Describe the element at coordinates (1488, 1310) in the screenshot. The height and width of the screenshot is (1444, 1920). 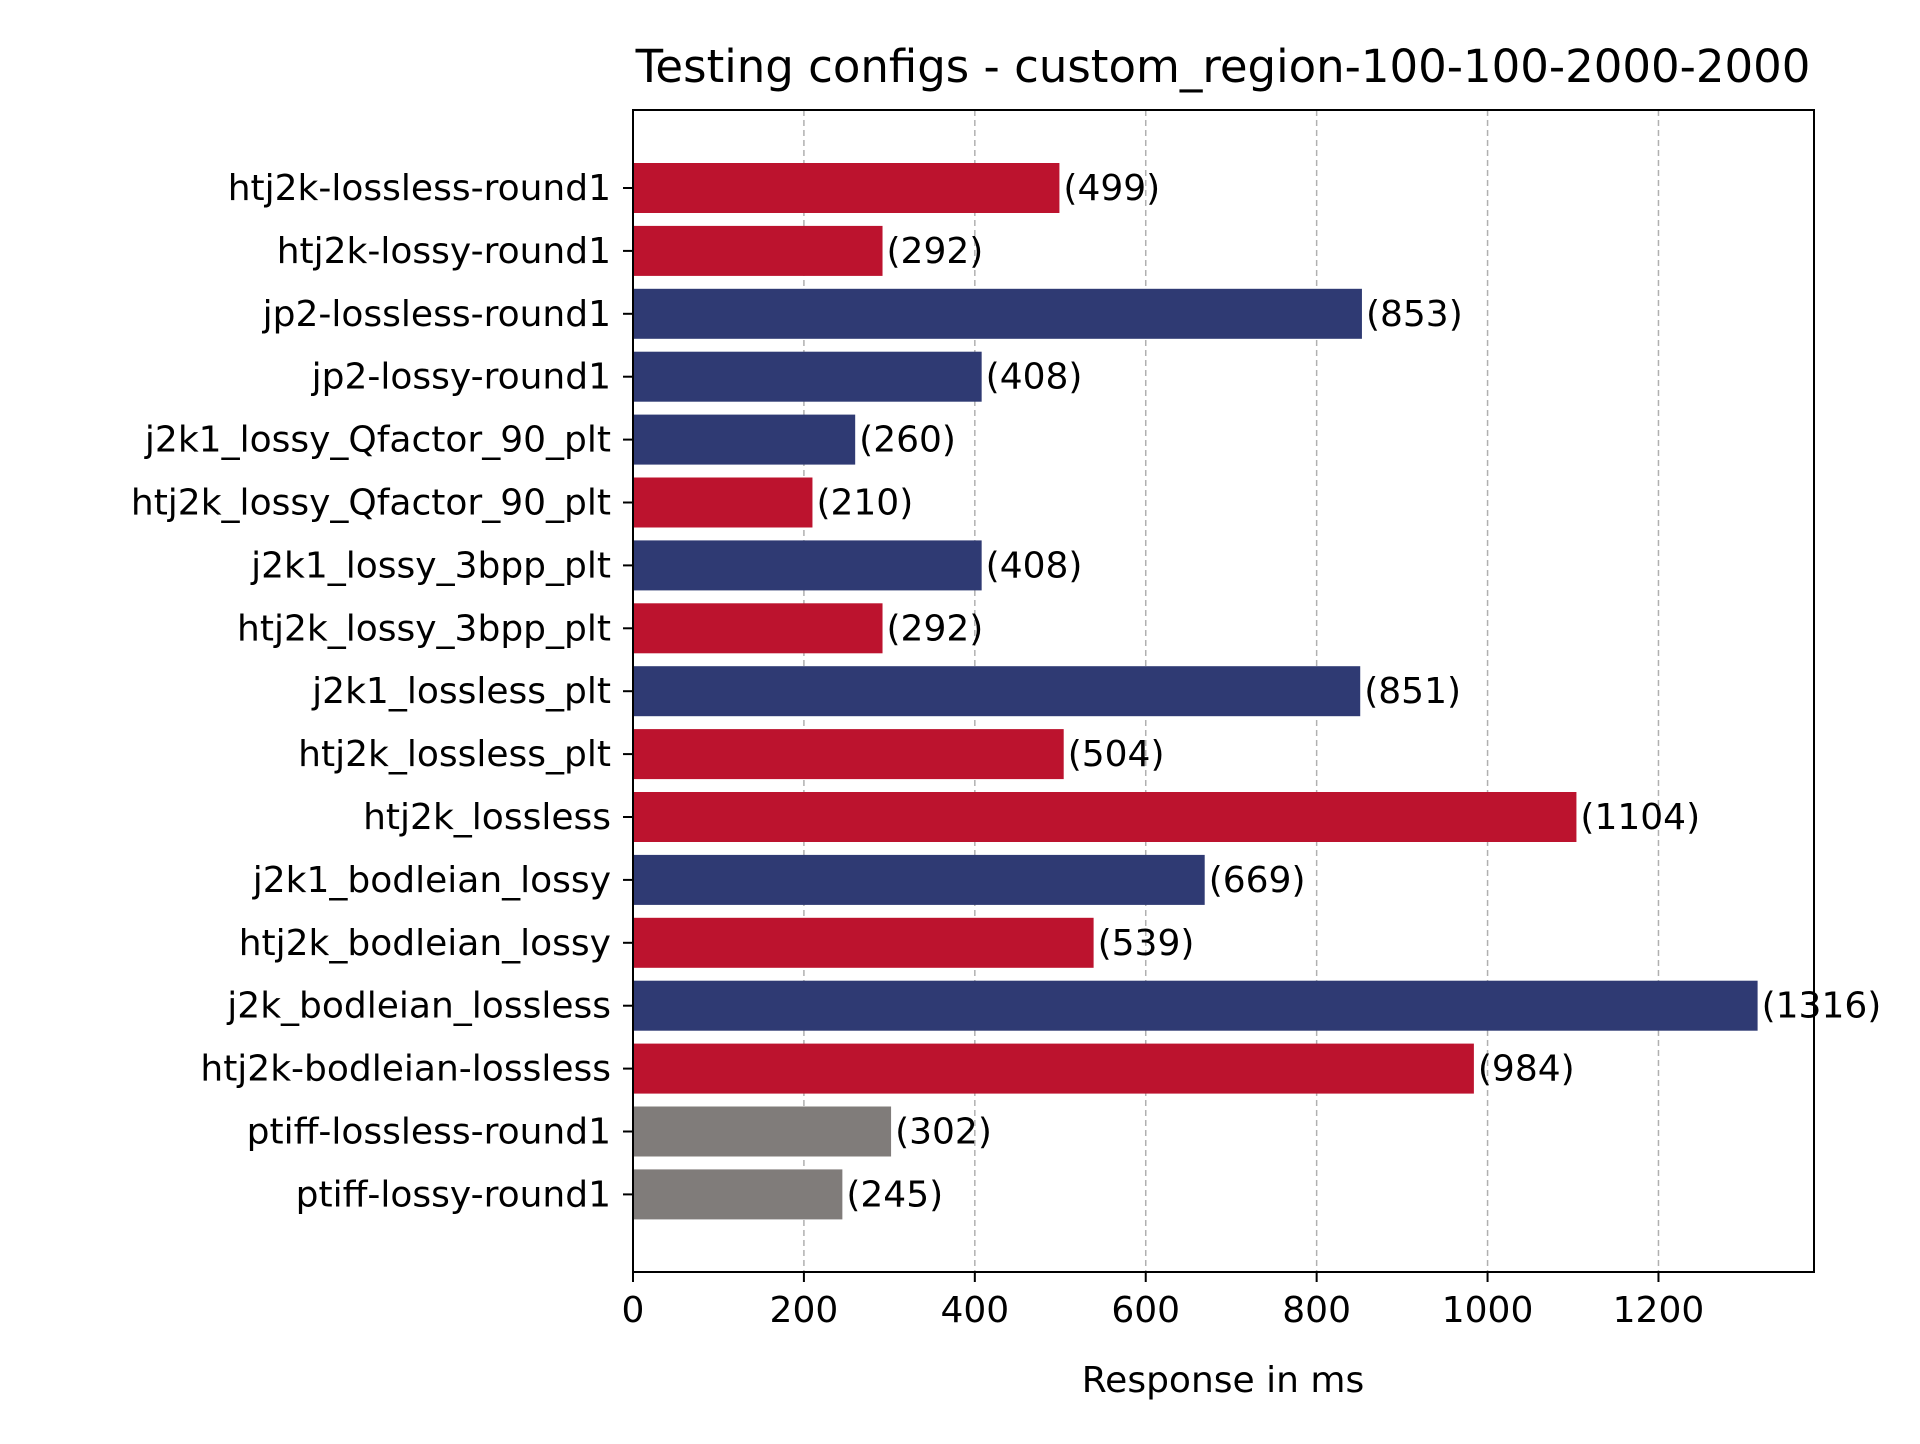
I see `x-tick-label: 1000` at that location.